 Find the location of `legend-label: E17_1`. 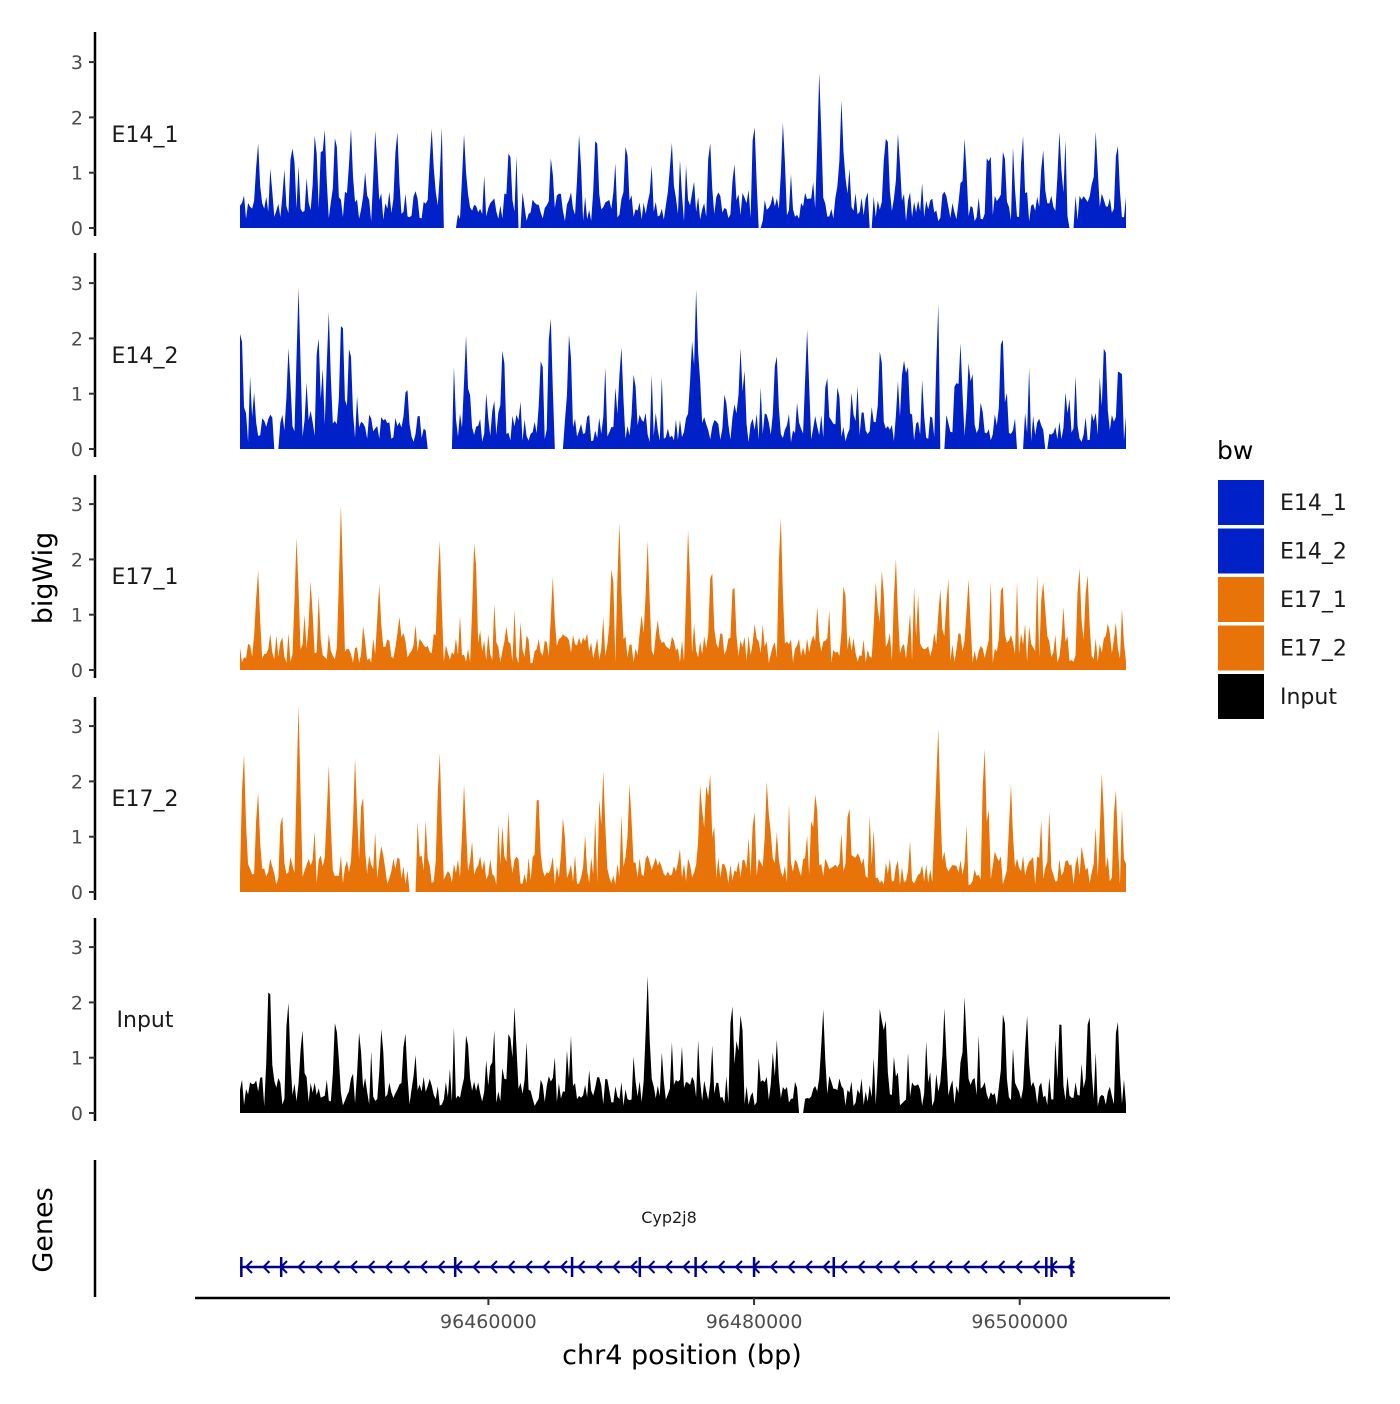

legend-label: E17_1 is located at coordinates (1313, 600).